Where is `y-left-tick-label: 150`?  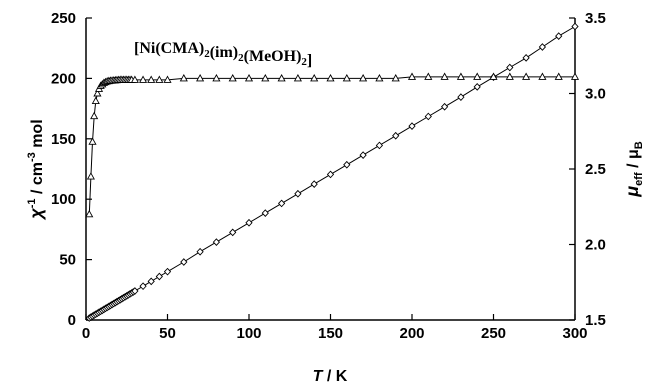
y-left-tick-label: 150 is located at coordinates (63, 139).